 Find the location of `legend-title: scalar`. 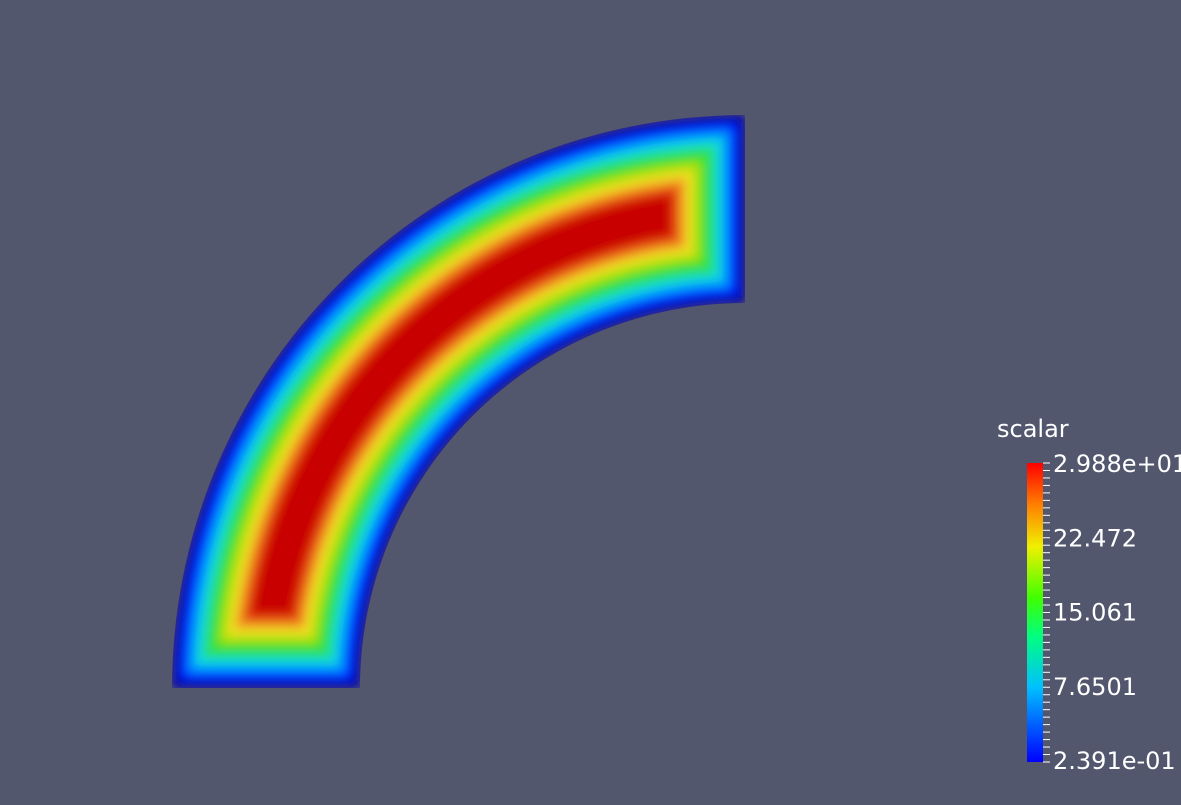

legend-title: scalar is located at coordinates (1033, 429).